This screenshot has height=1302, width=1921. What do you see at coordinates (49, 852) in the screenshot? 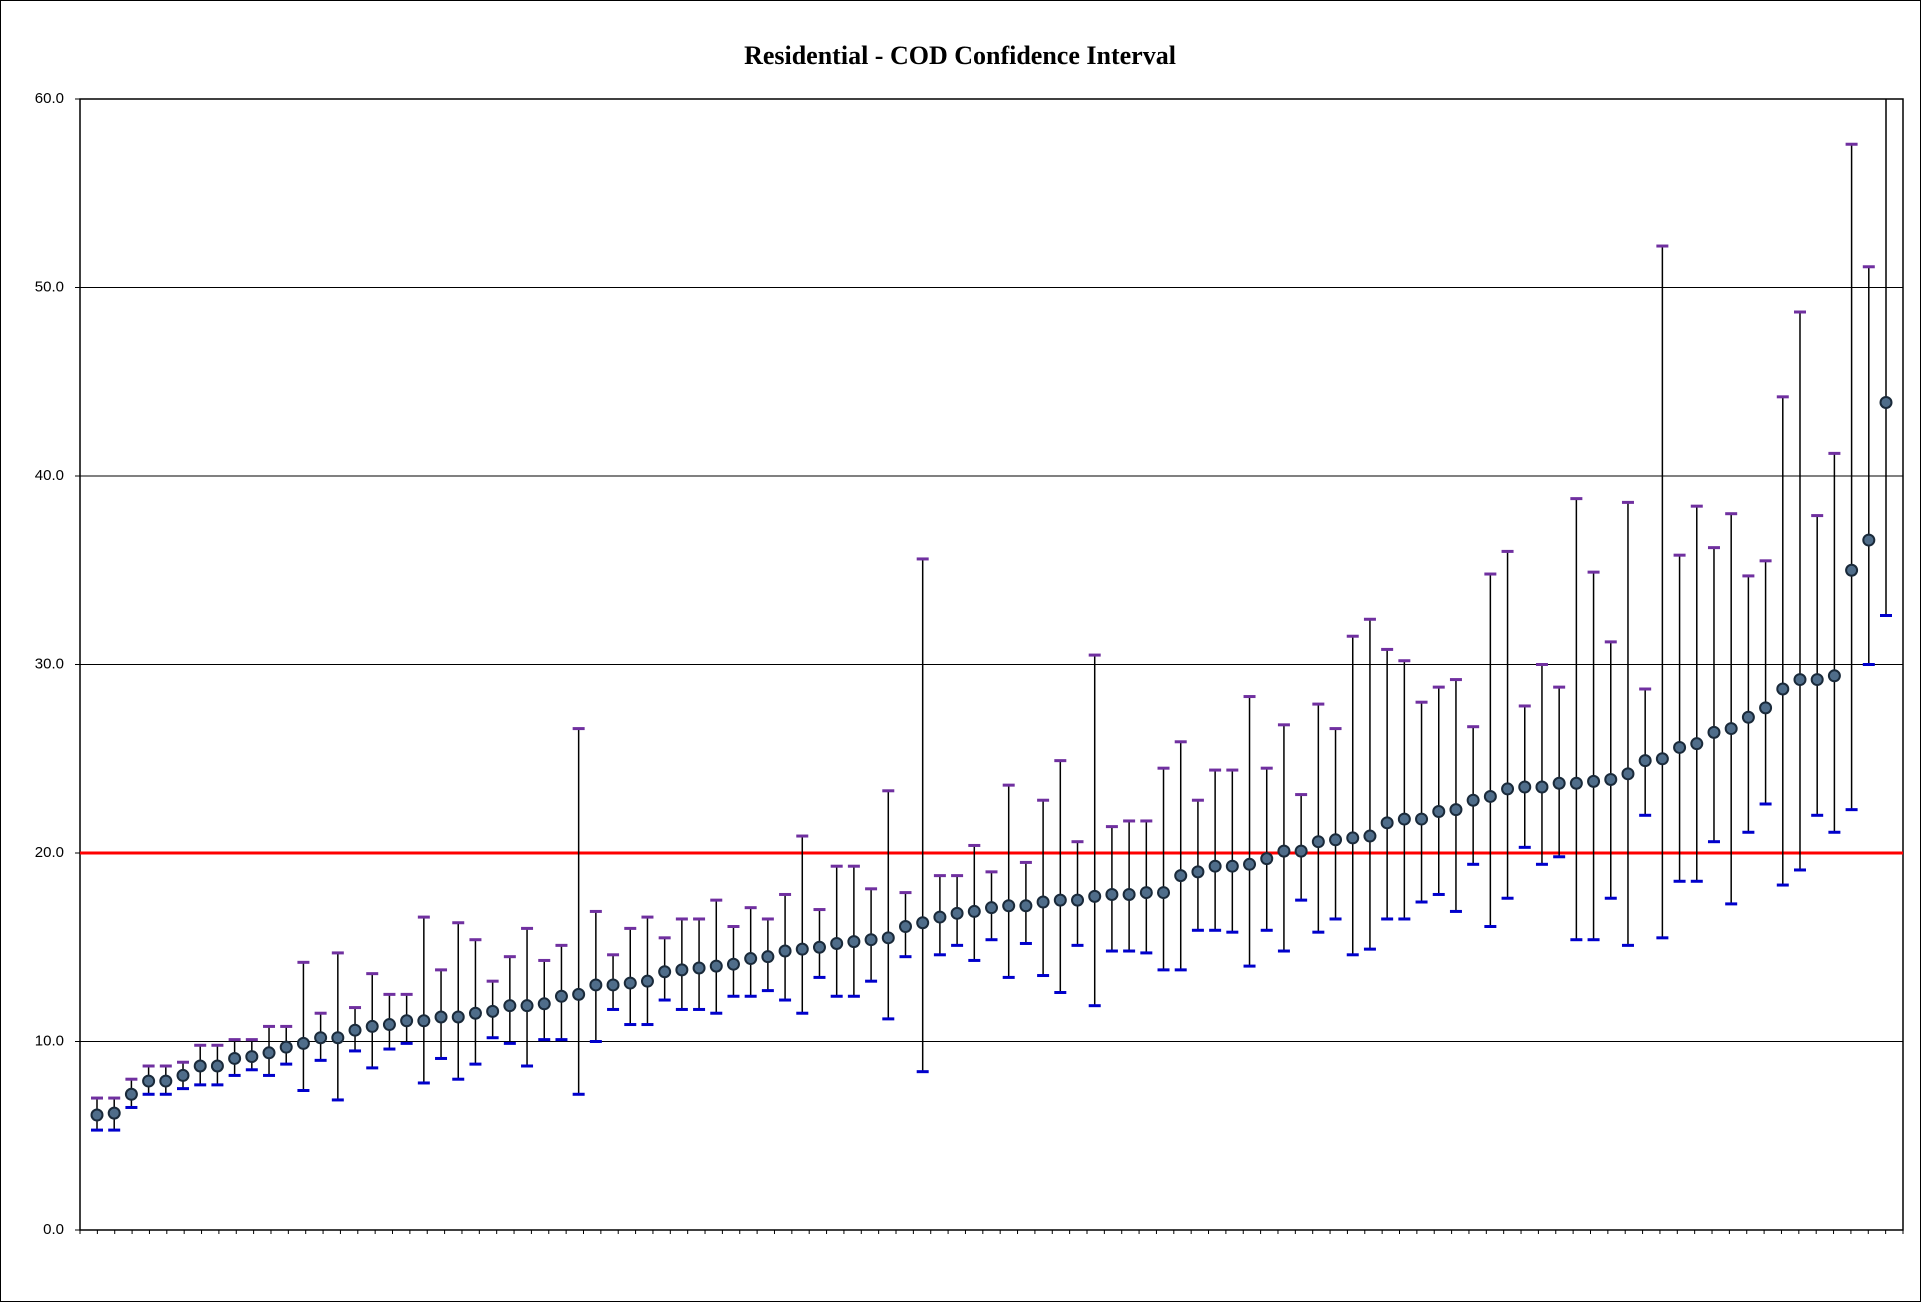
I see `y-tick-label: 20.0` at bounding box center [49, 852].